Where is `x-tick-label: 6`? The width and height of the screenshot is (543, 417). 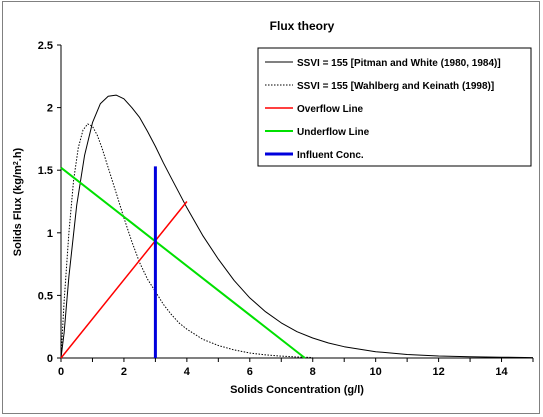
x-tick-label: 6 is located at coordinates (250, 372).